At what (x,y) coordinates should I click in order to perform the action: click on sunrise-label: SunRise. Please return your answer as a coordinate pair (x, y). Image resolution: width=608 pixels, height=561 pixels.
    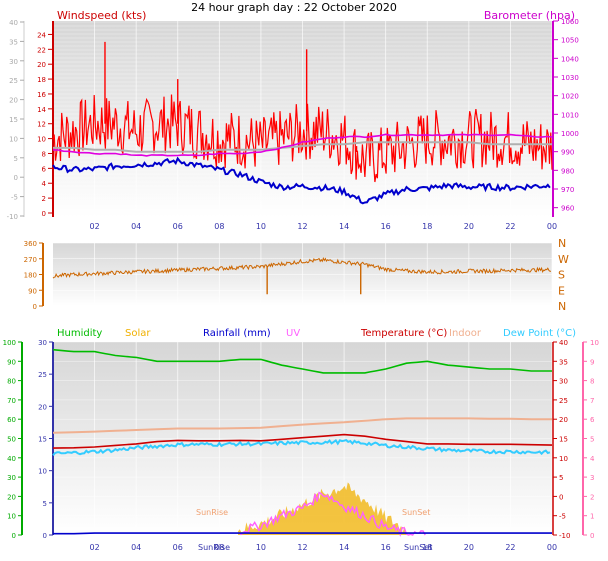
    Looking at the image, I should click on (212, 512).